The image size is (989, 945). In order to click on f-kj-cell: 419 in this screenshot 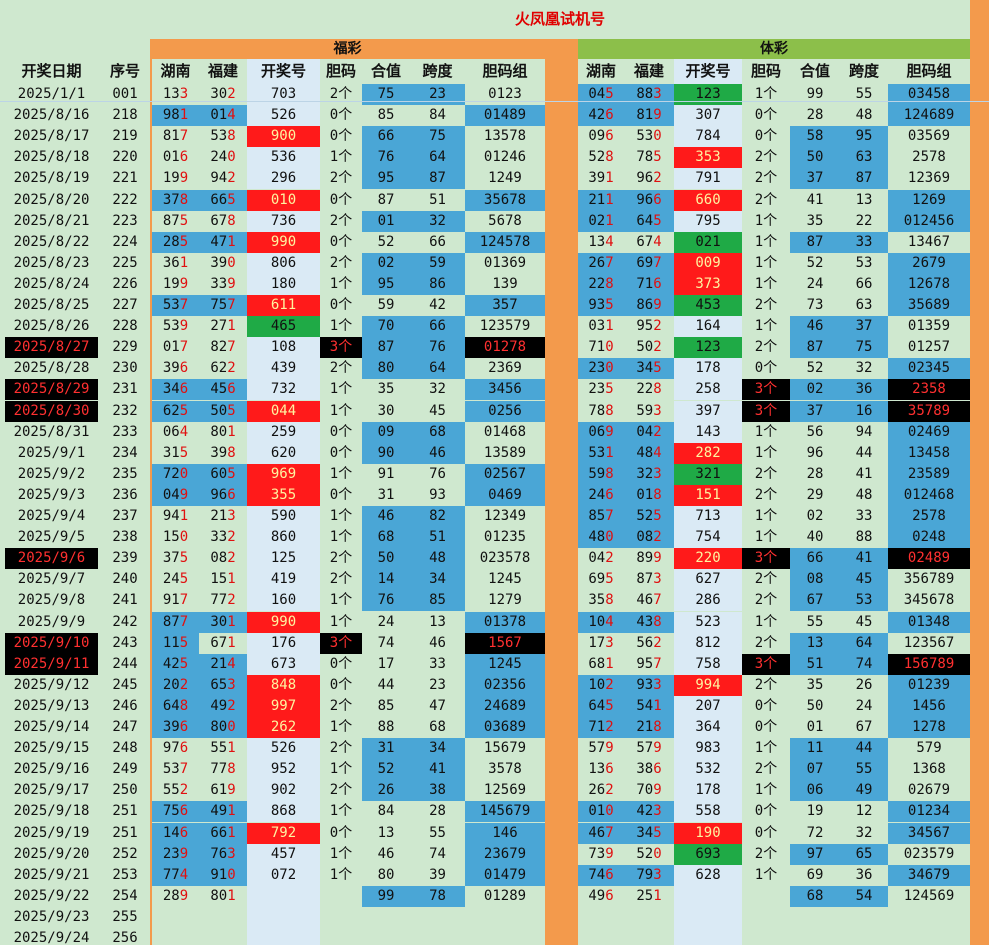, I will do `click(283, 580)`.